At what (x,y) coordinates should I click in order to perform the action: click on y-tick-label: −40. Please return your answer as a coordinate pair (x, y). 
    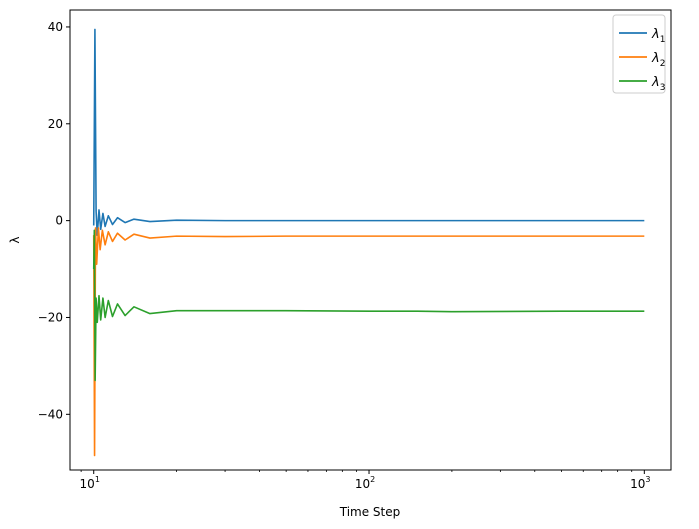
    Looking at the image, I should click on (50, 414).